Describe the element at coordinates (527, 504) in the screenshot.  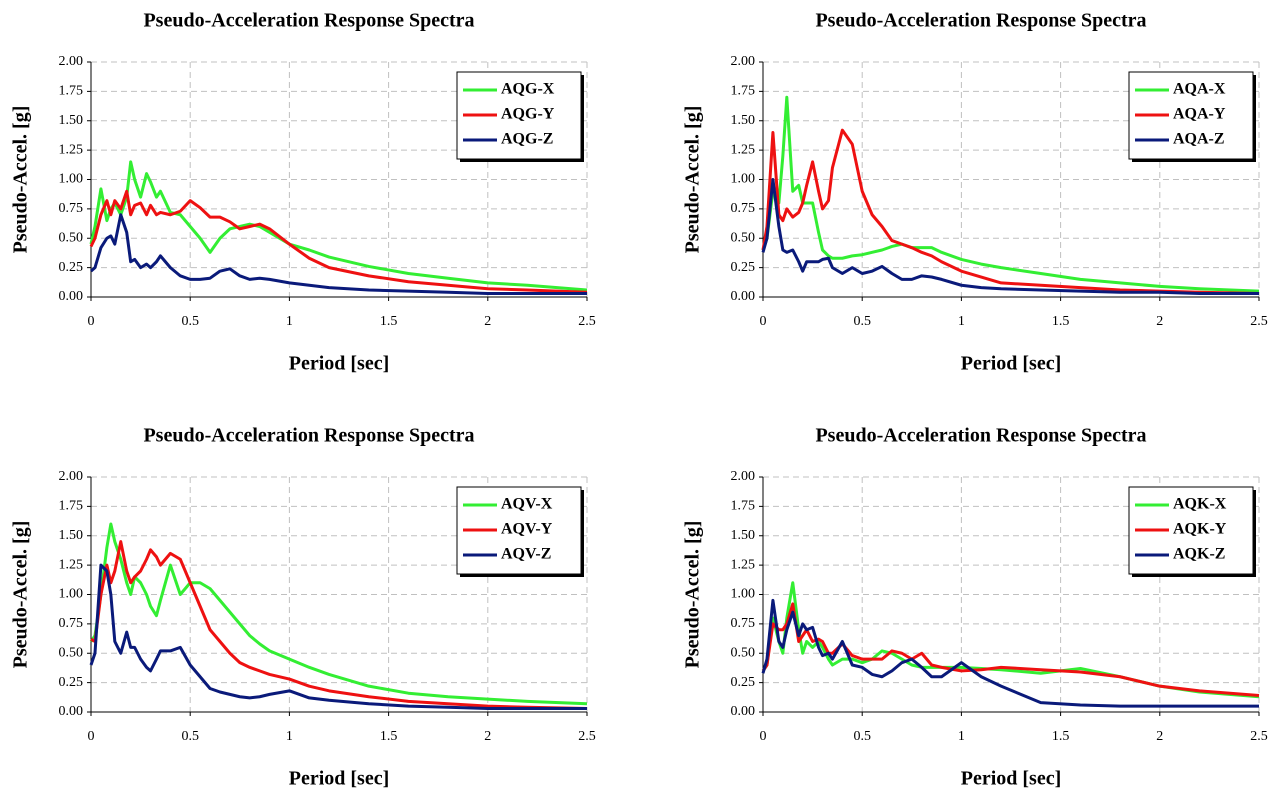
I see `legend-label: AQV-X` at that location.